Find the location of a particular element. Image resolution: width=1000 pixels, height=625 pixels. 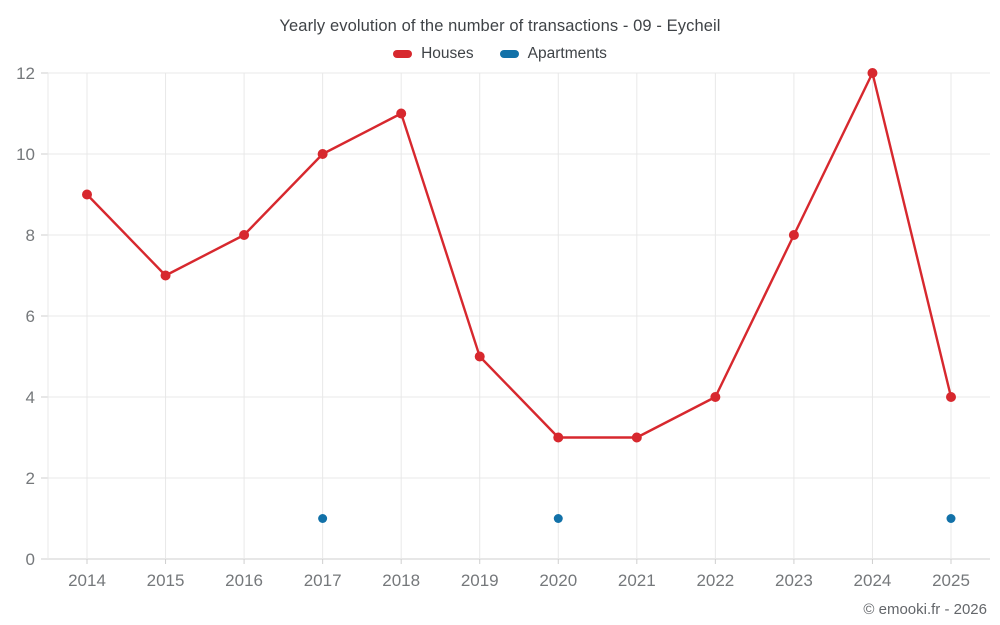

apartments-legend-swatch-icon is located at coordinates (509, 54).